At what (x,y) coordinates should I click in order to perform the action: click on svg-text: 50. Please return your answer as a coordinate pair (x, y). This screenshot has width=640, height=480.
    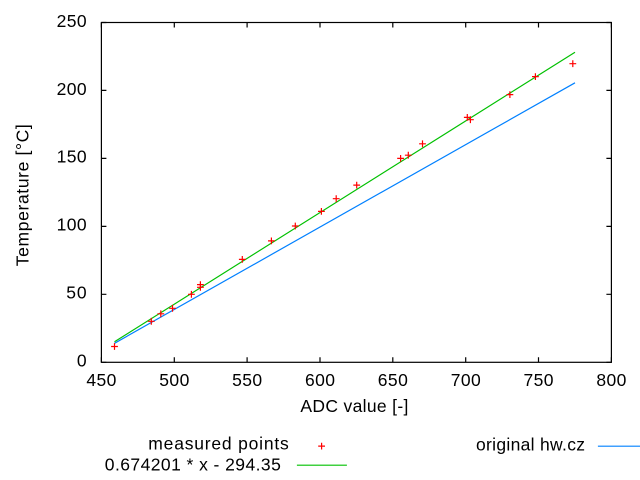
    Looking at the image, I should click on (76, 293).